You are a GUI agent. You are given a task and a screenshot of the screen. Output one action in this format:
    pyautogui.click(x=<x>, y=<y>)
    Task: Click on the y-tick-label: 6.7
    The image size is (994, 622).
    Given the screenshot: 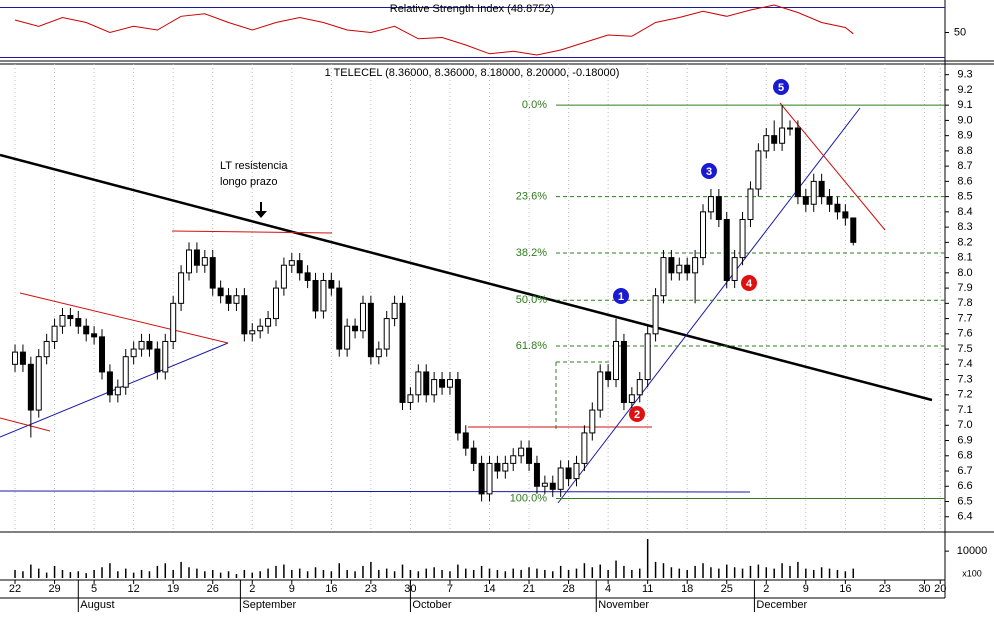 What is the action you would take?
    pyautogui.click(x=964, y=471)
    